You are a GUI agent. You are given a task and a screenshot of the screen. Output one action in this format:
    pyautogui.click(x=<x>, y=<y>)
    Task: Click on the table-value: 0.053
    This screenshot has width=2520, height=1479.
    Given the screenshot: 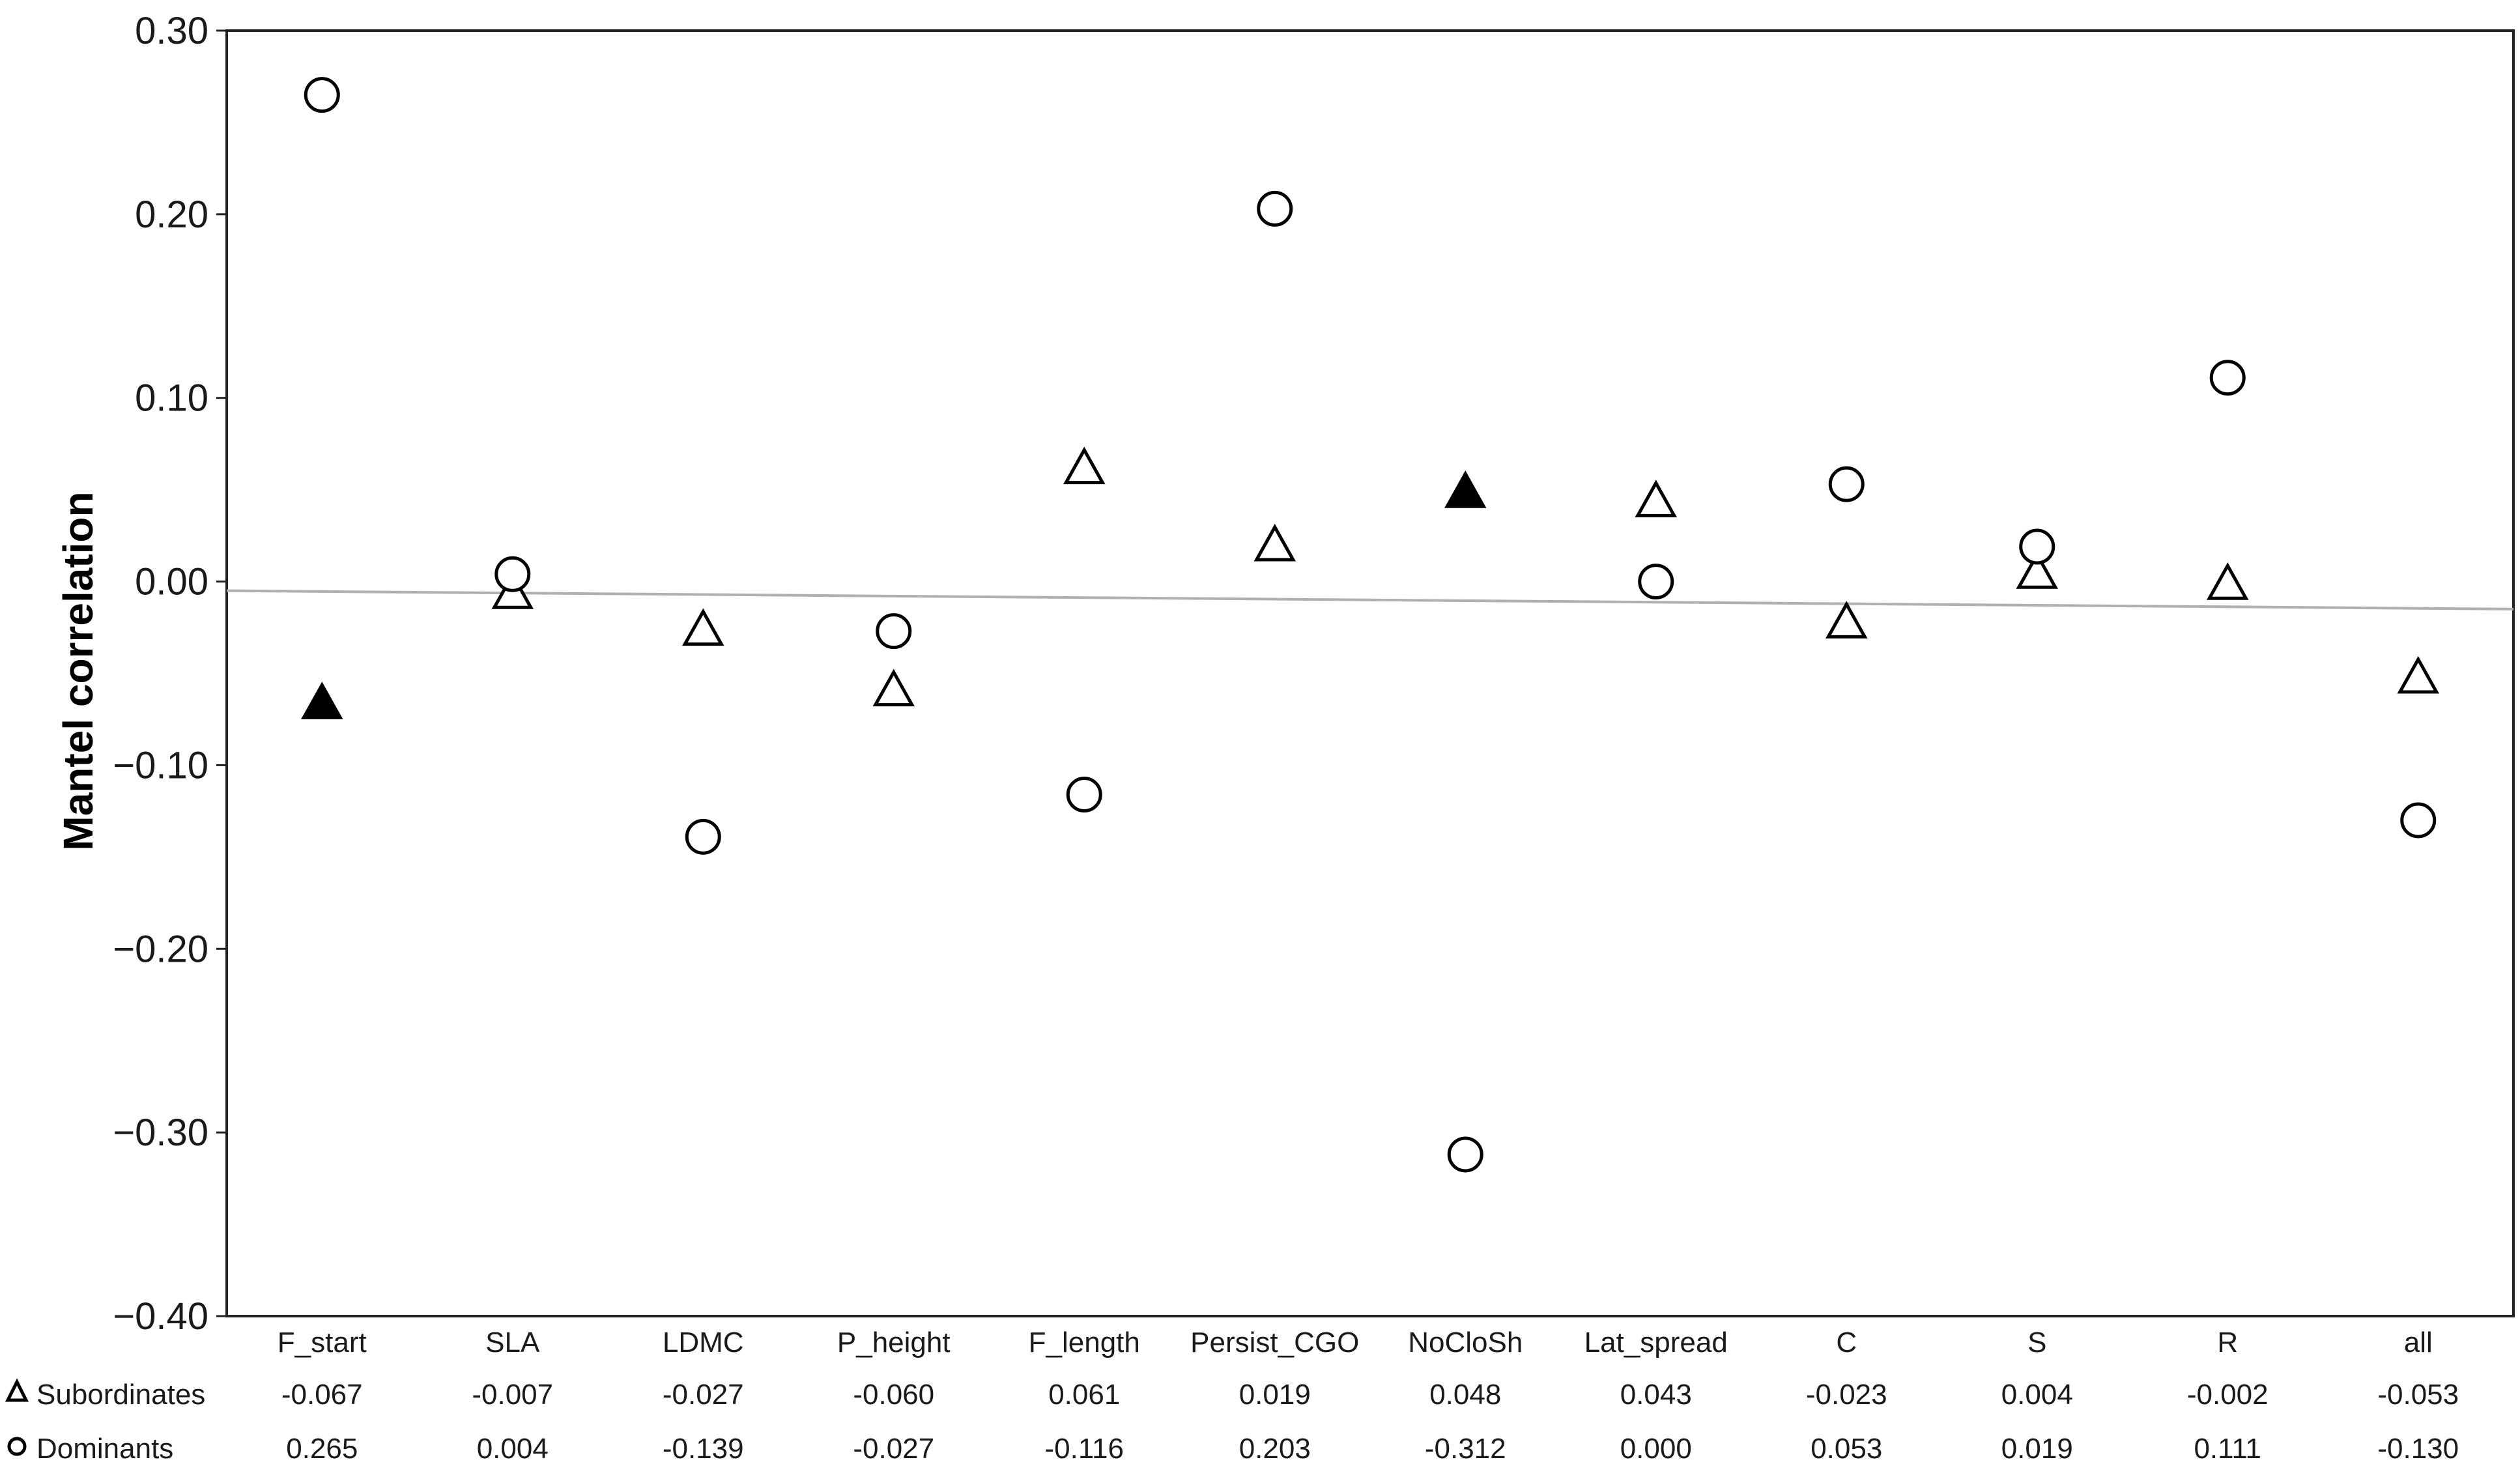 What is the action you would take?
    pyautogui.click(x=1847, y=1449)
    